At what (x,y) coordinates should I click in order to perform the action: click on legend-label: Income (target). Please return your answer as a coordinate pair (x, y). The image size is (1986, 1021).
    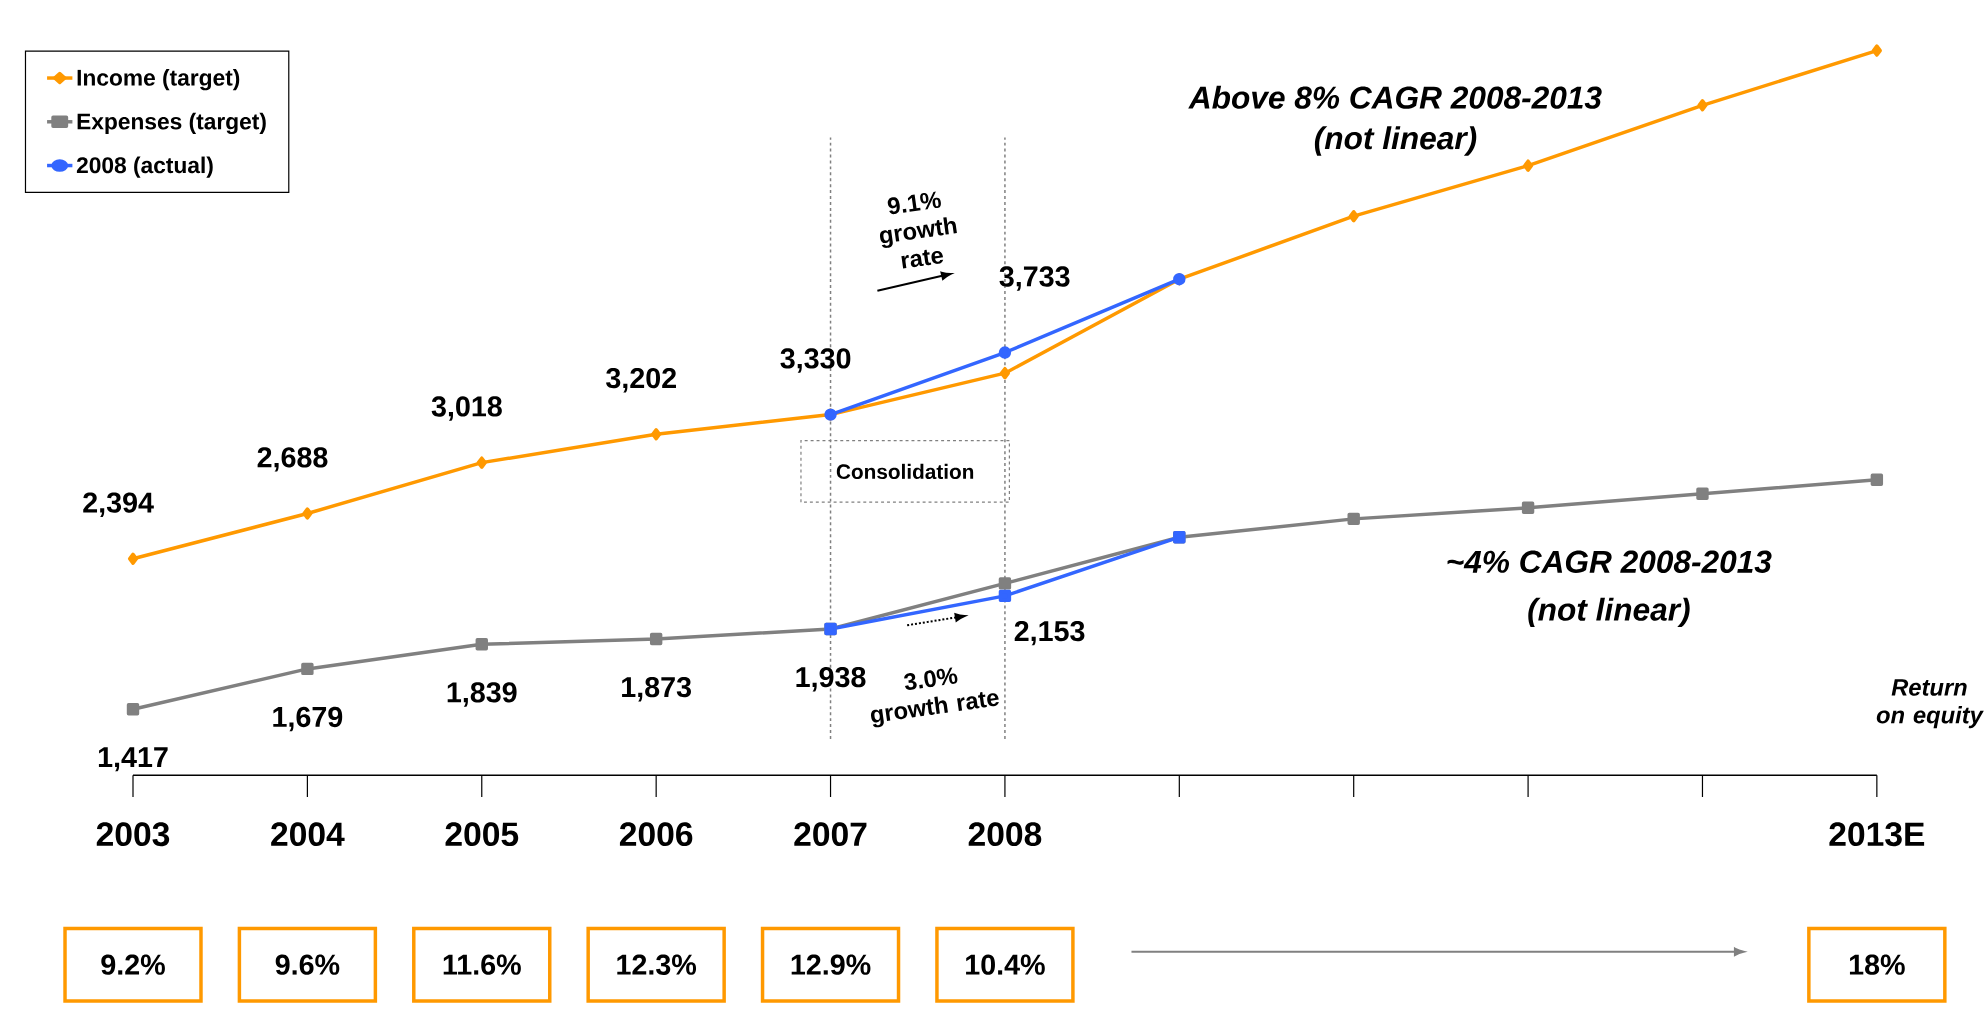
    Looking at the image, I should click on (158, 79).